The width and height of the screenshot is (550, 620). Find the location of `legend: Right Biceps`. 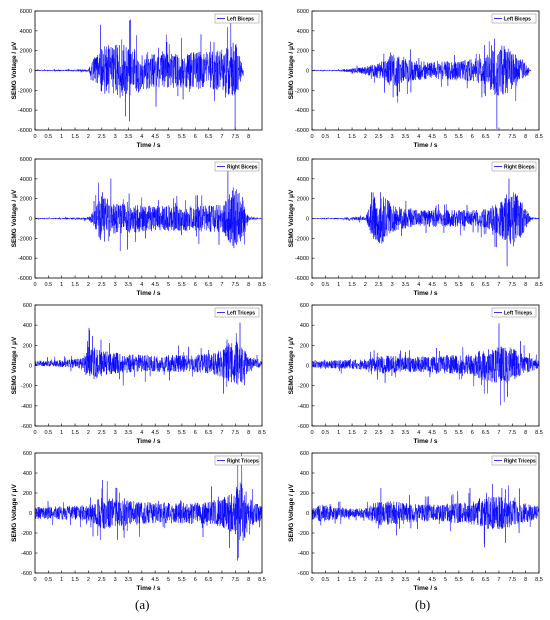

legend: Right Biceps is located at coordinates (237, 166).